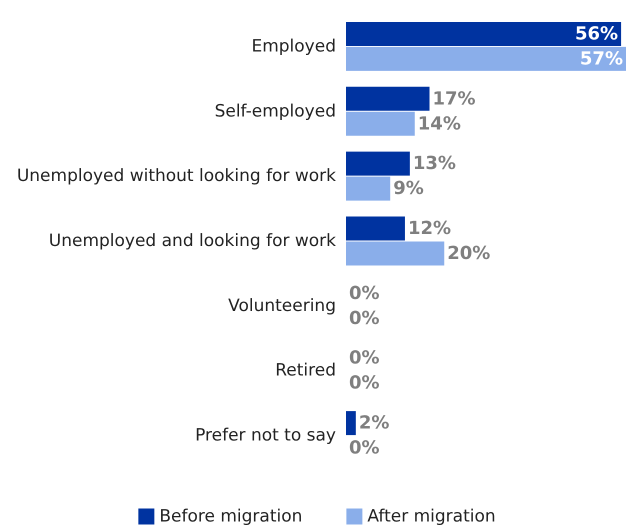 The width and height of the screenshot is (634, 530). Describe the element at coordinates (282, 306) in the screenshot. I see `y-tick-label: Volunteering` at that location.